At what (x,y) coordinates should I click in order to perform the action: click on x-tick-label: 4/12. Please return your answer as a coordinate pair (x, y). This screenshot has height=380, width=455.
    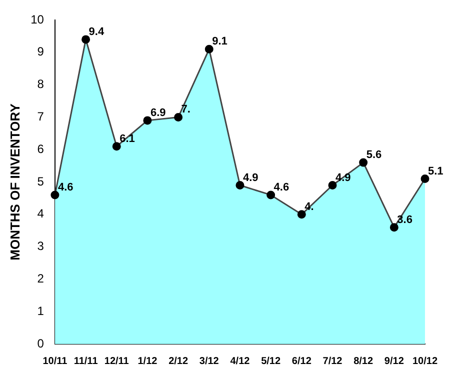
    Looking at the image, I should click on (240, 361).